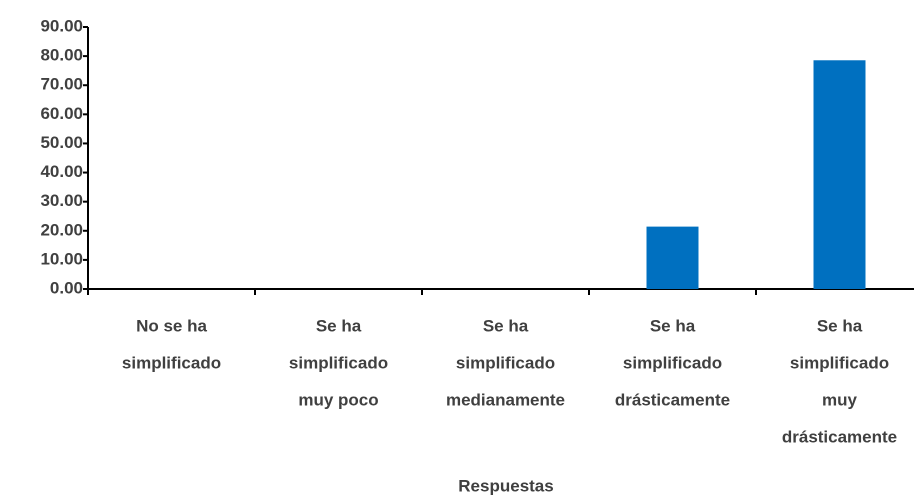 The image size is (915, 498). Describe the element at coordinates (61, 25) in the screenshot. I see `y-tick-label: 90.00` at that location.